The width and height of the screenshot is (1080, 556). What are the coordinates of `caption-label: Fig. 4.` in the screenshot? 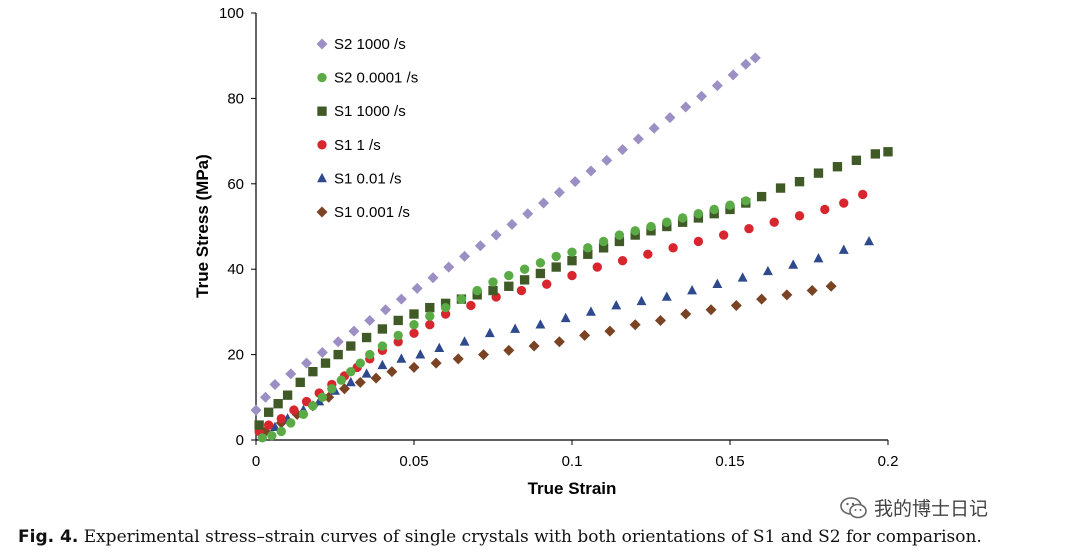 It's located at (48, 537).